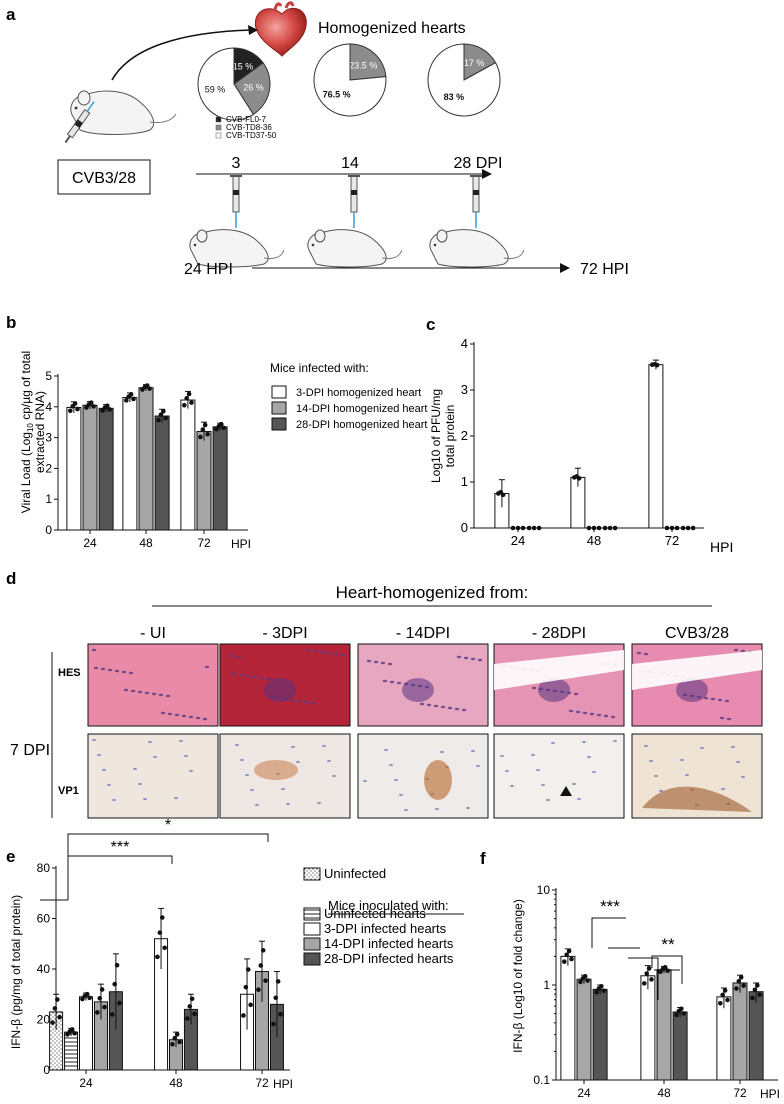 This screenshot has height=1104, width=784. Describe the element at coordinates (464, 435) in the screenshot. I see `y-tick-label: 2` at that location.